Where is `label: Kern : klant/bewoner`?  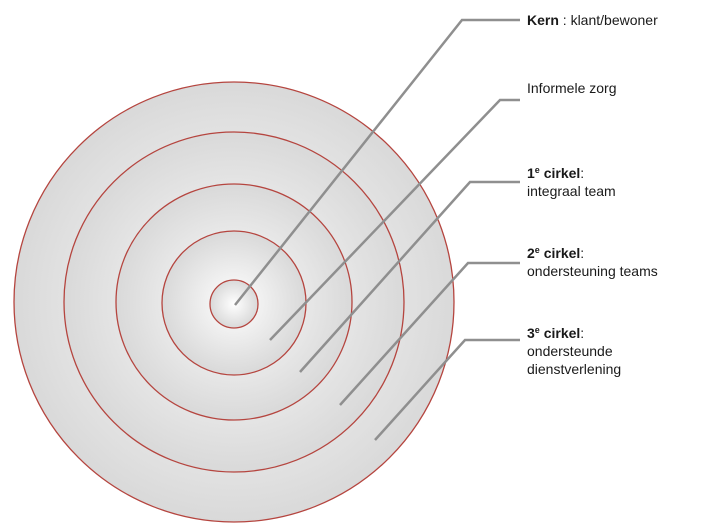
label: Kern : klant/bewoner is located at coordinates (592, 20).